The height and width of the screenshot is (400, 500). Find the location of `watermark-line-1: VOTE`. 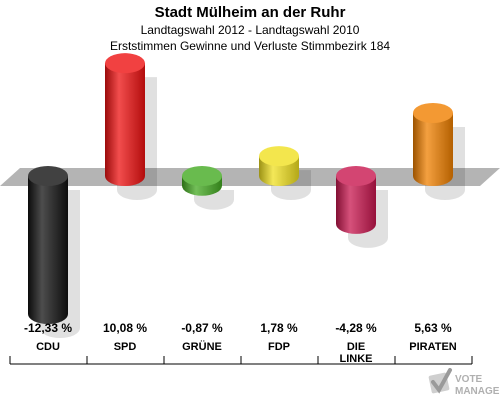

watermark-line-1: VOTE is located at coordinates (469, 379).